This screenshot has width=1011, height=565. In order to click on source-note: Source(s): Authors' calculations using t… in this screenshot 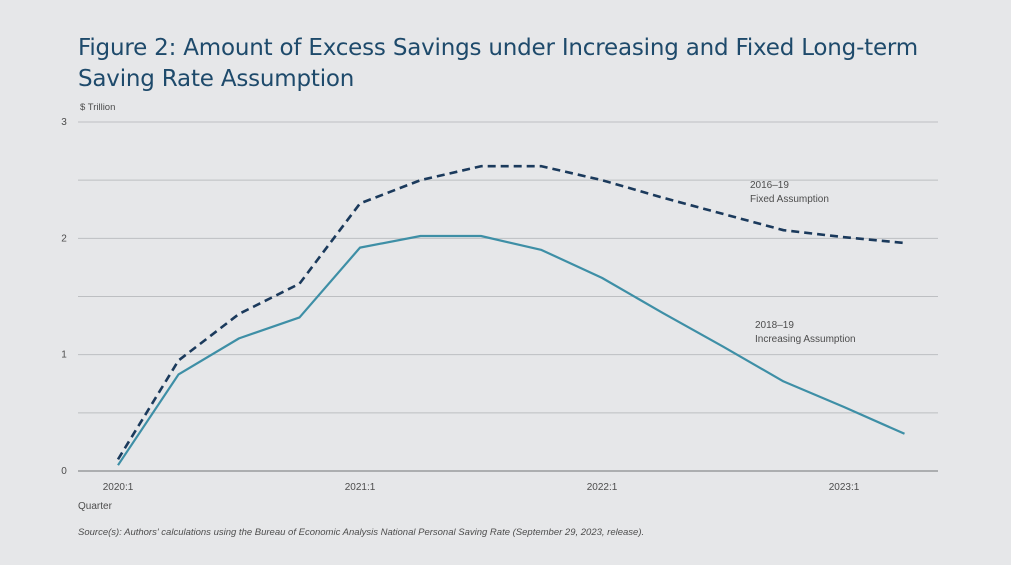, I will do `click(361, 532)`.